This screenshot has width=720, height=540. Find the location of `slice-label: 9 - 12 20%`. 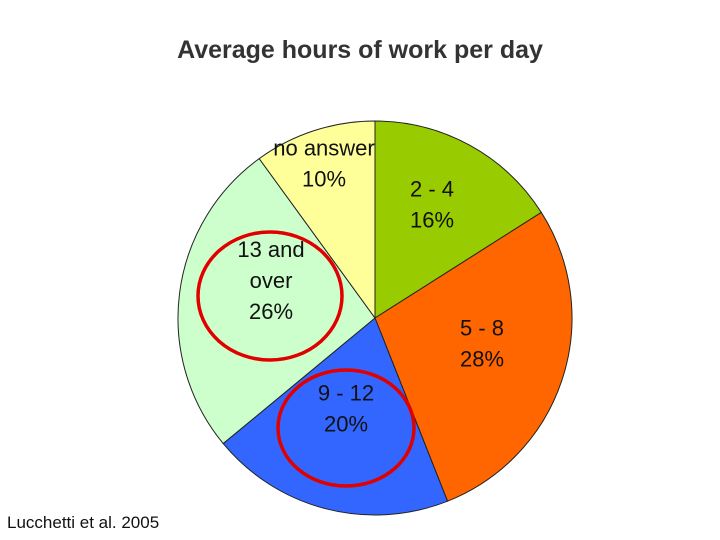

slice-label: 9 - 12 20% is located at coordinates (346, 408).